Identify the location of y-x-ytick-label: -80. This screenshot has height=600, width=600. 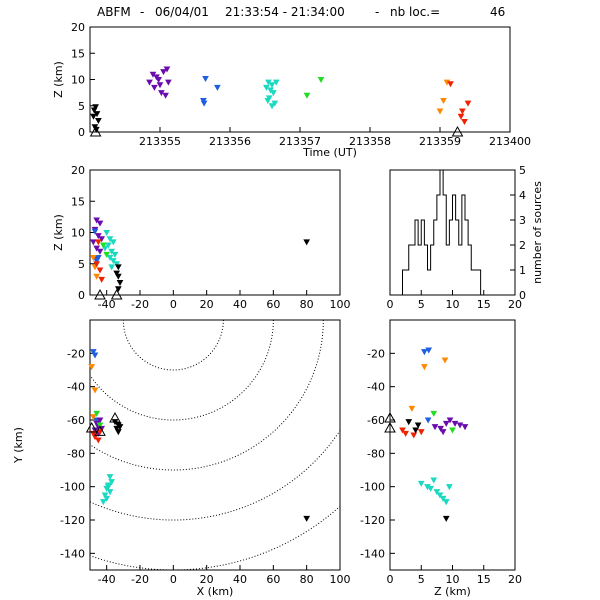
(76, 453).